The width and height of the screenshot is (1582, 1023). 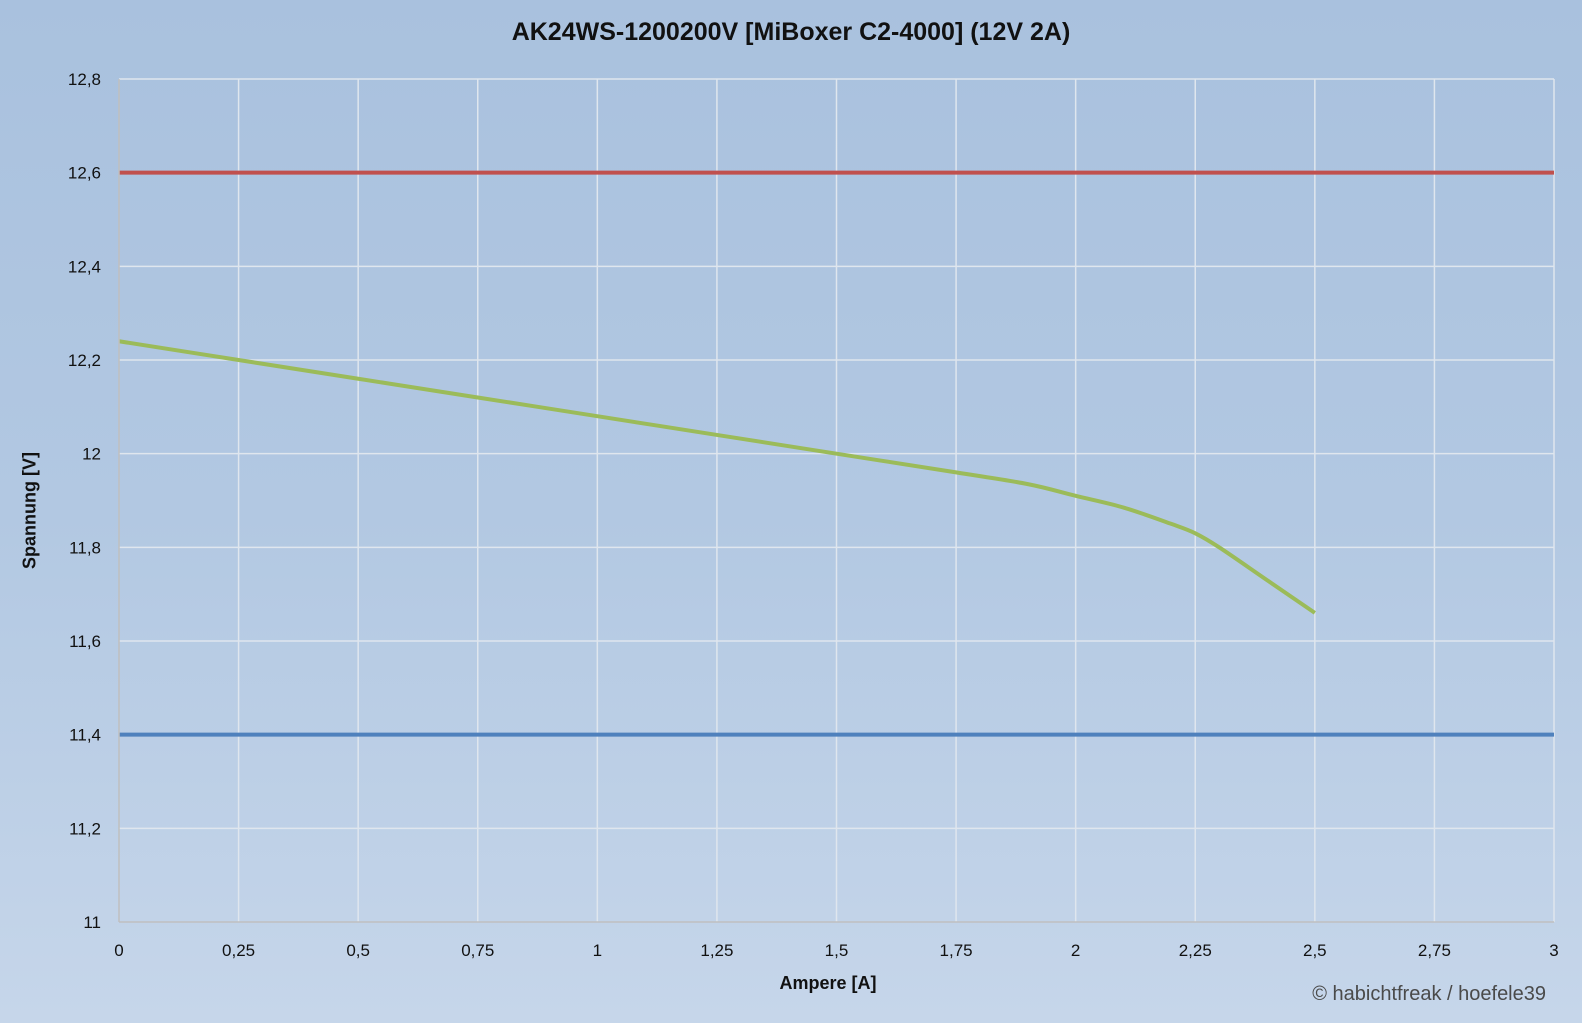 What do you see at coordinates (85, 641) in the screenshot?
I see `y-tick-label: 11,6` at bounding box center [85, 641].